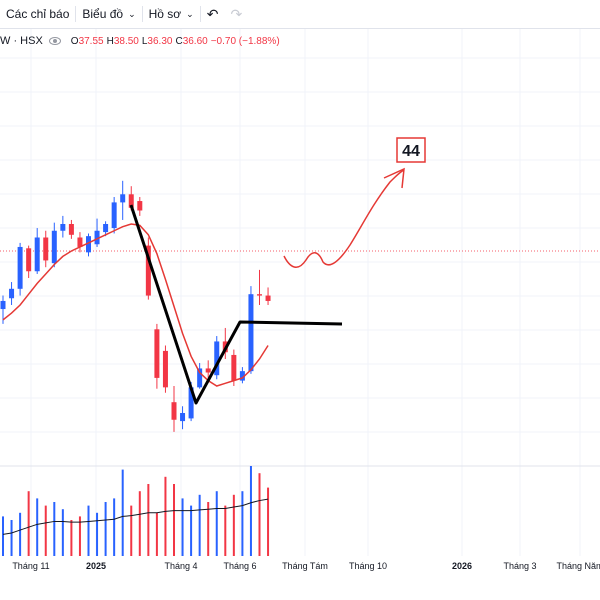 The width and height of the screenshot is (600, 600). Describe the element at coordinates (519, 566) in the screenshot. I see `time-axis-tick-label: Tháng 3` at that location.